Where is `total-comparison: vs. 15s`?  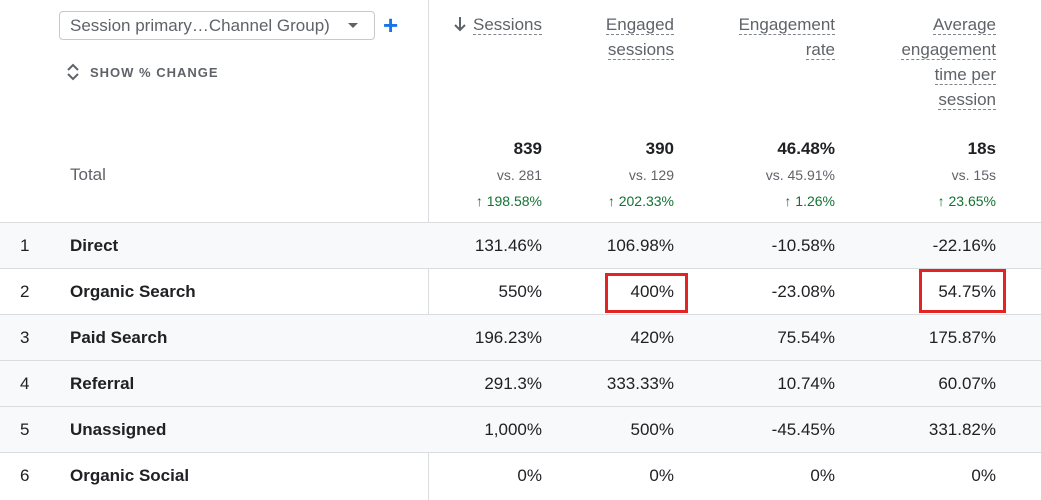 total-comparison: vs. 15s is located at coordinates (973, 175).